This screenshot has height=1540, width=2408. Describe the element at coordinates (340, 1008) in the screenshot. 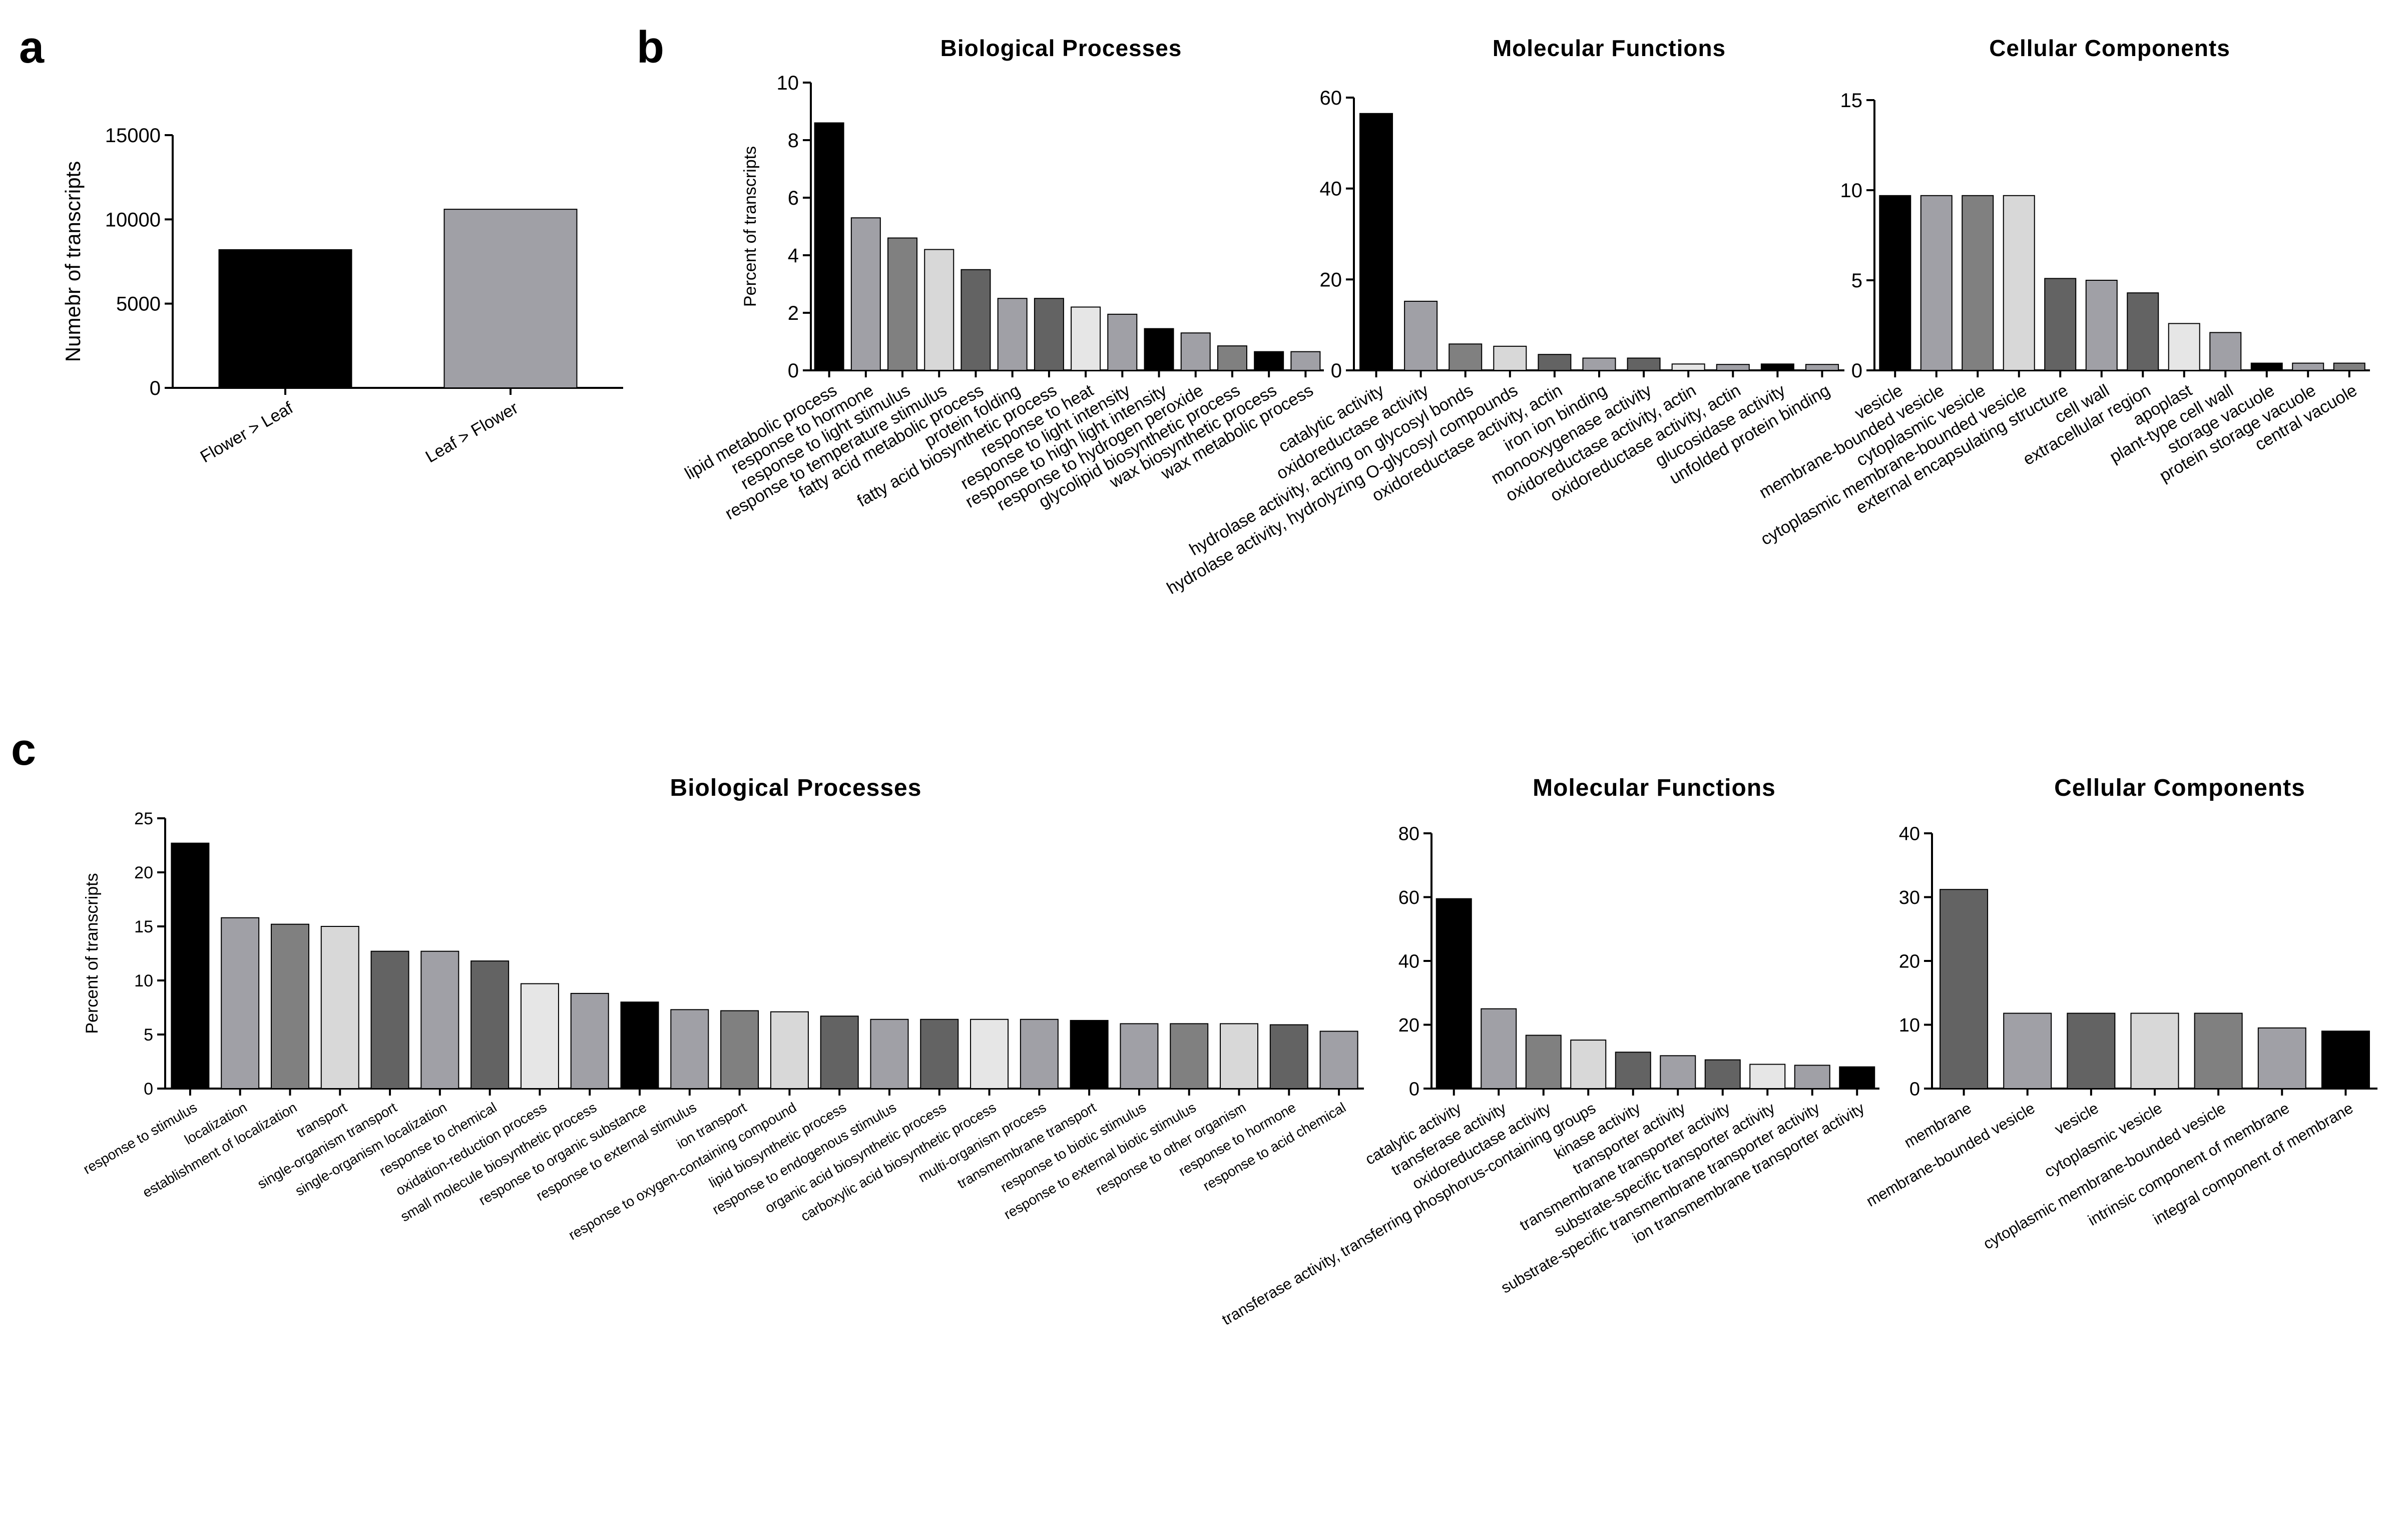

I see `bar-transport` at that location.